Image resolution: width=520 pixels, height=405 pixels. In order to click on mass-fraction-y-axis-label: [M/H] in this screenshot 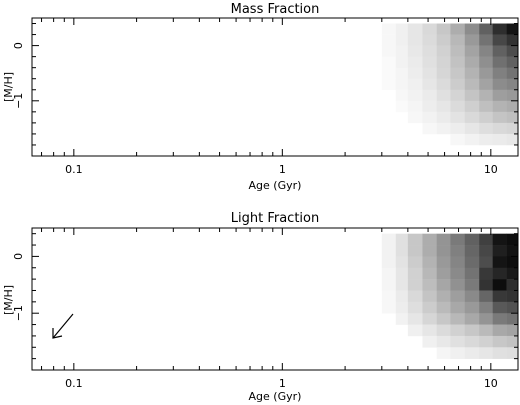, I will do `click(8, 87)`.